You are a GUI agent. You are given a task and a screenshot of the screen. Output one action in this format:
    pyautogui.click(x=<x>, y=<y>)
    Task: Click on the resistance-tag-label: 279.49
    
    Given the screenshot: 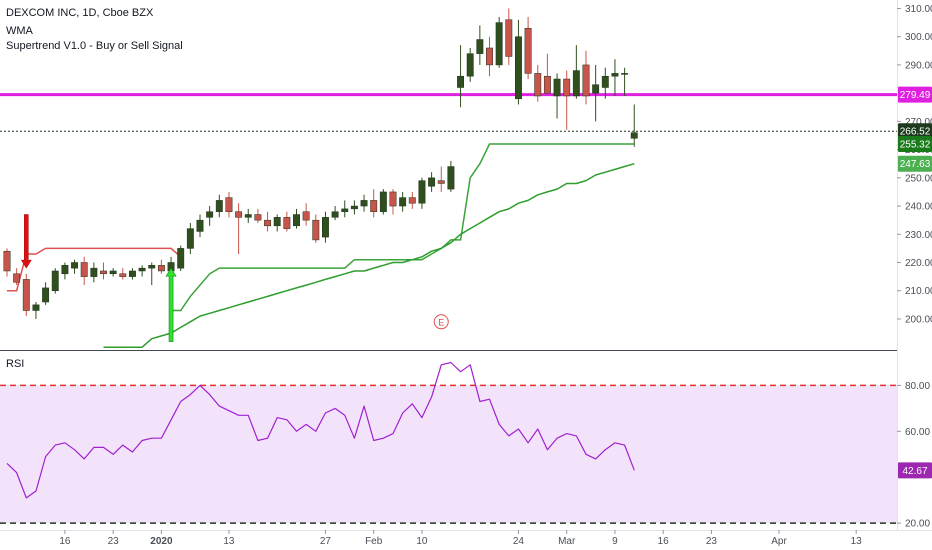 What is the action you would take?
    pyautogui.click(x=915, y=95)
    